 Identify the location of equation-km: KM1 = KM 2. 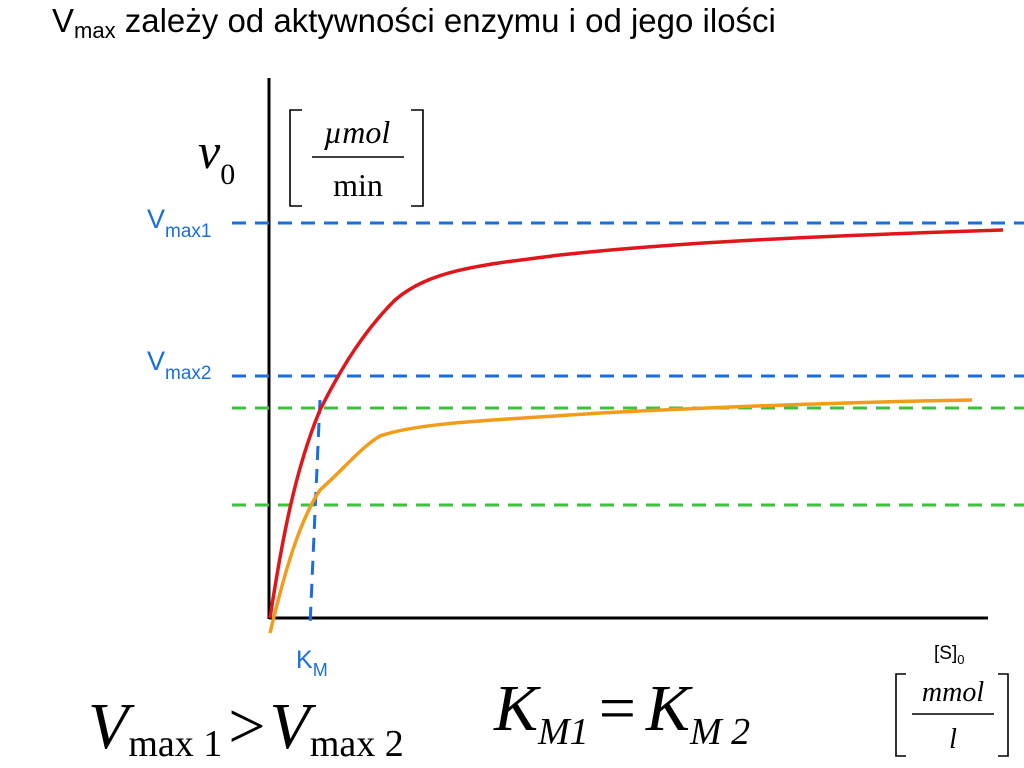
(621, 712).